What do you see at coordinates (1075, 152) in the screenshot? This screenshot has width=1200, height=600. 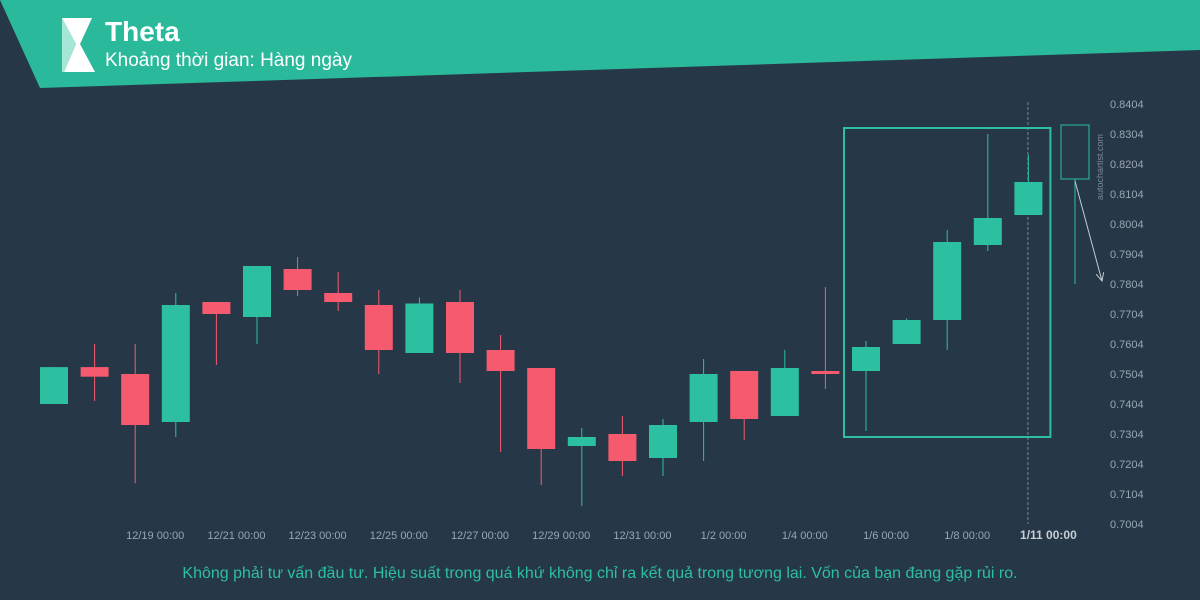 I see `forecast-candle` at bounding box center [1075, 152].